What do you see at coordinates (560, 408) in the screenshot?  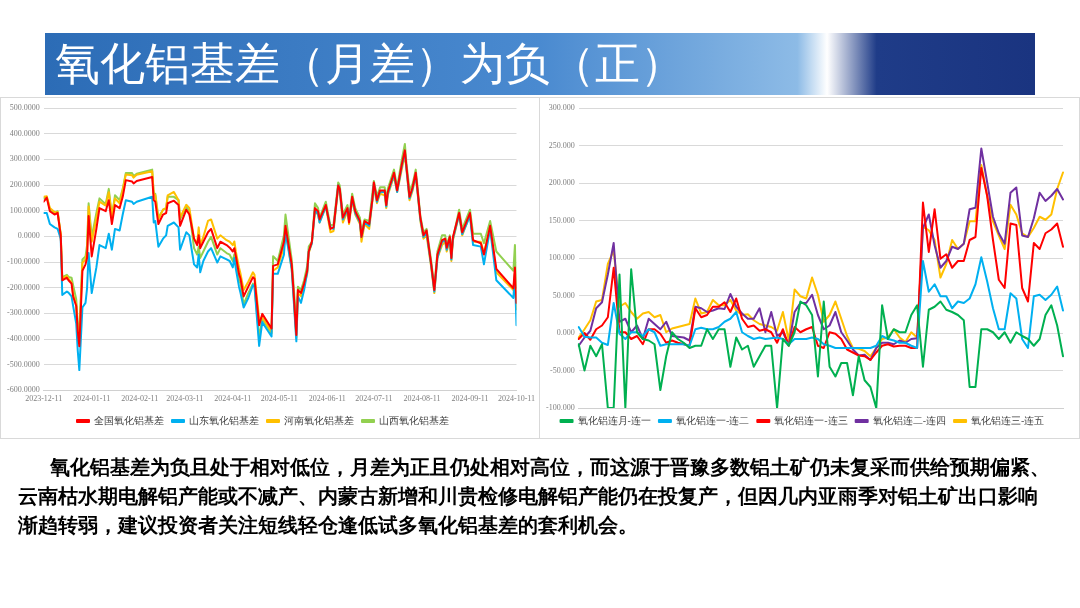 I see `y-tick-label: -100.000` at bounding box center [560, 408].